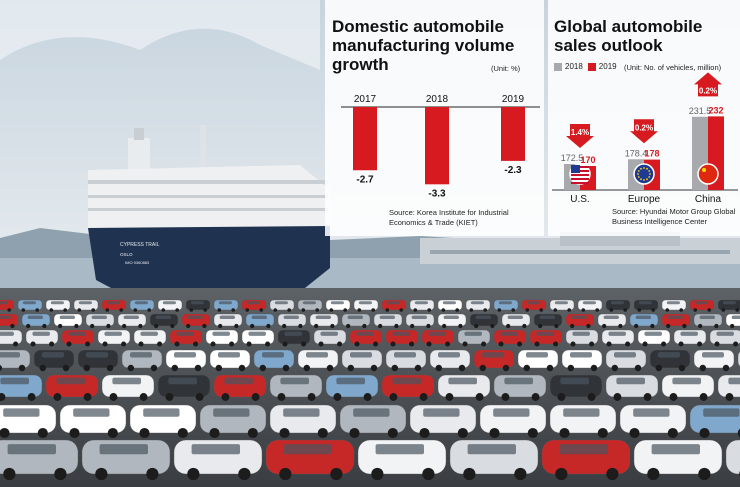 This screenshot has height=487, width=740. What do you see at coordinates (513, 134) in the screenshot?
I see `bar-2019` at bounding box center [513, 134].